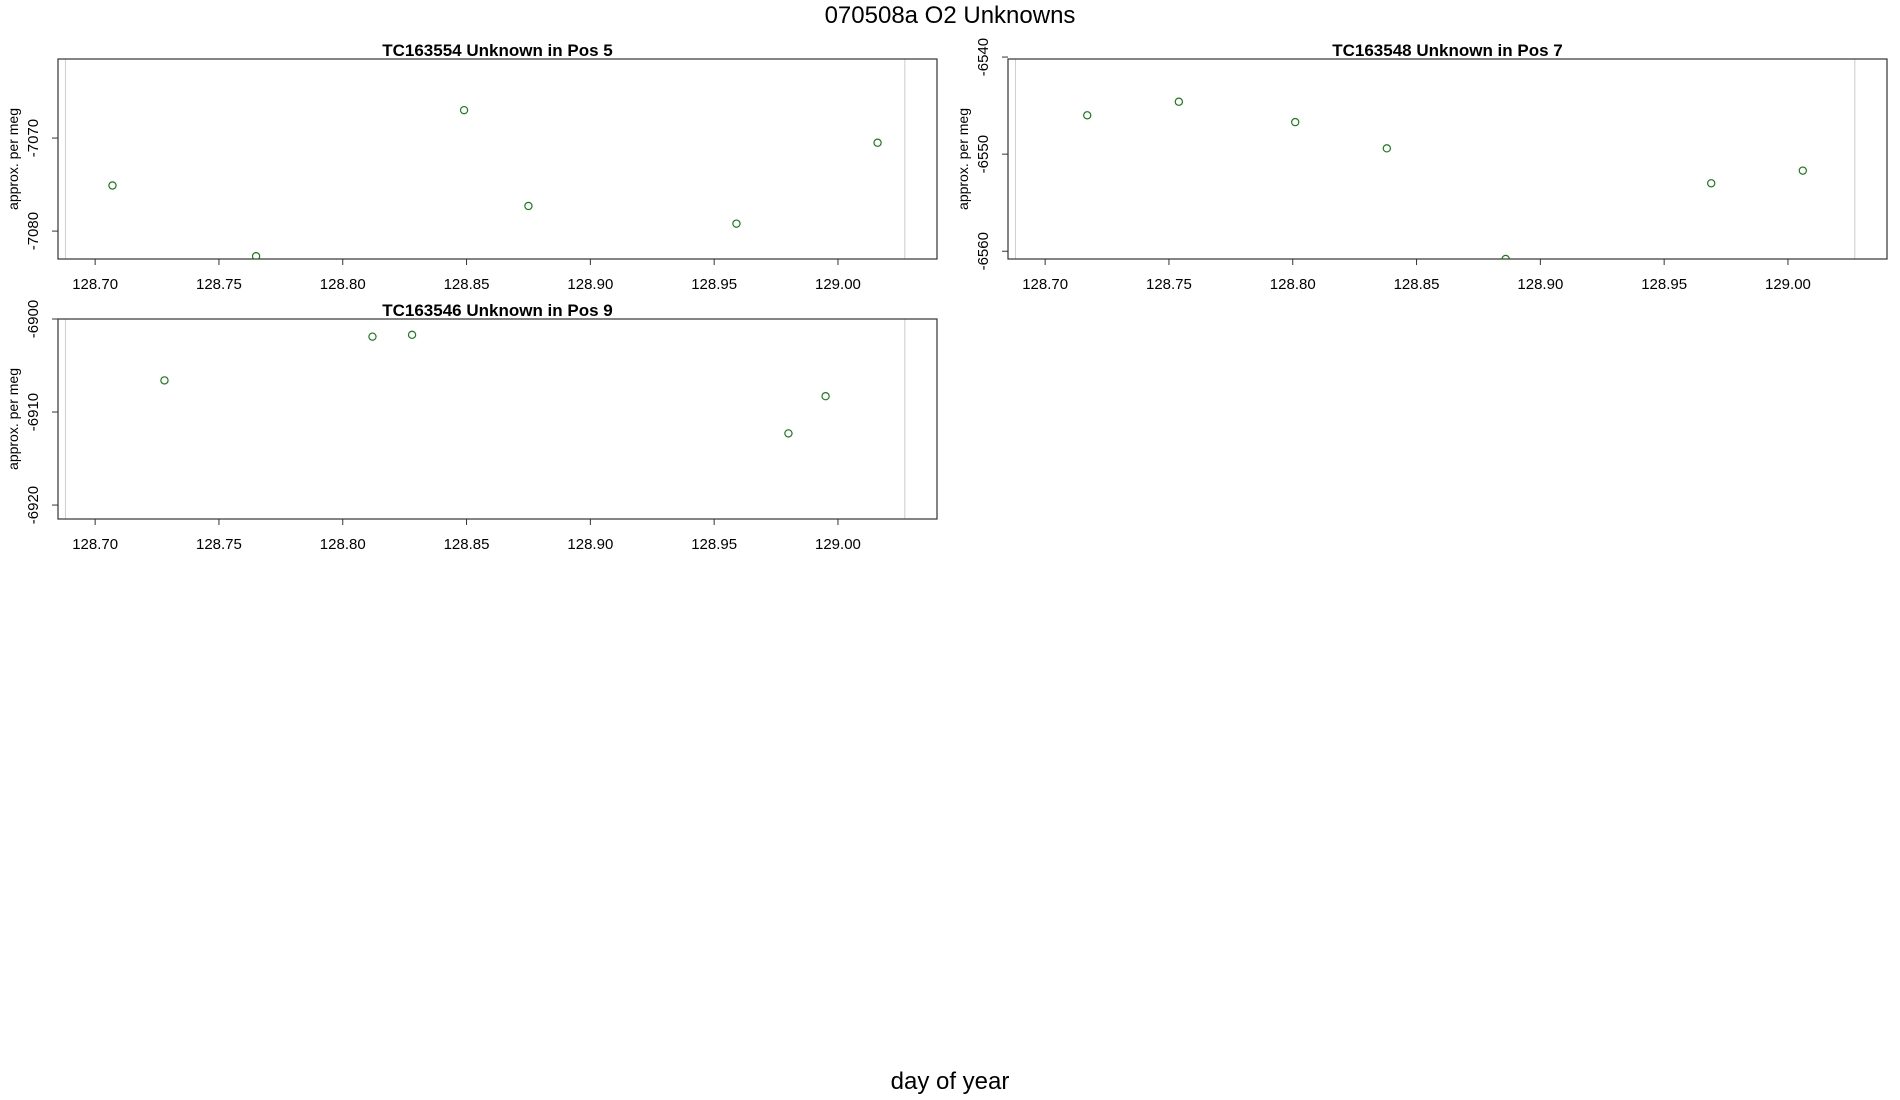 Image resolution: width=1900 pixels, height=1100 pixels. What do you see at coordinates (1447, 50) in the screenshot?
I see `panel-title: TC163548 Unknown in Pos 7` at bounding box center [1447, 50].